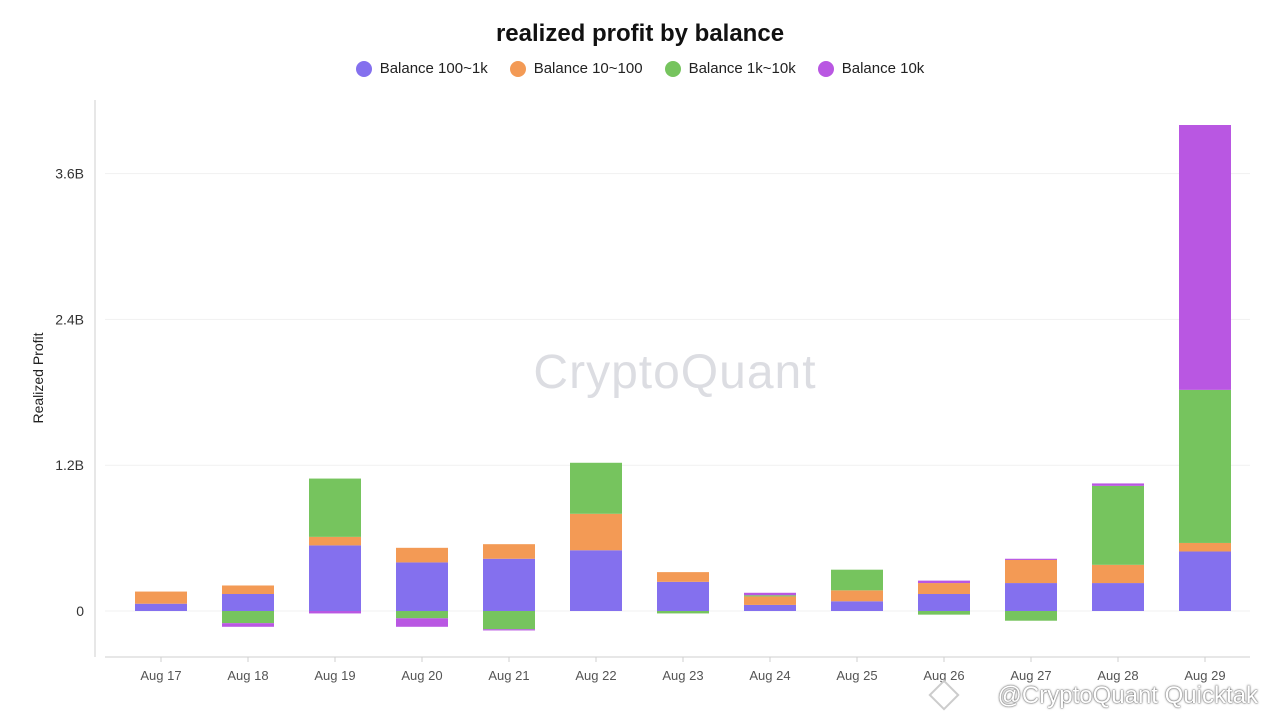 This screenshot has height=720, width=1280. Describe the element at coordinates (595, 675) in the screenshot. I see `x-tick-label: Aug 22` at that location.